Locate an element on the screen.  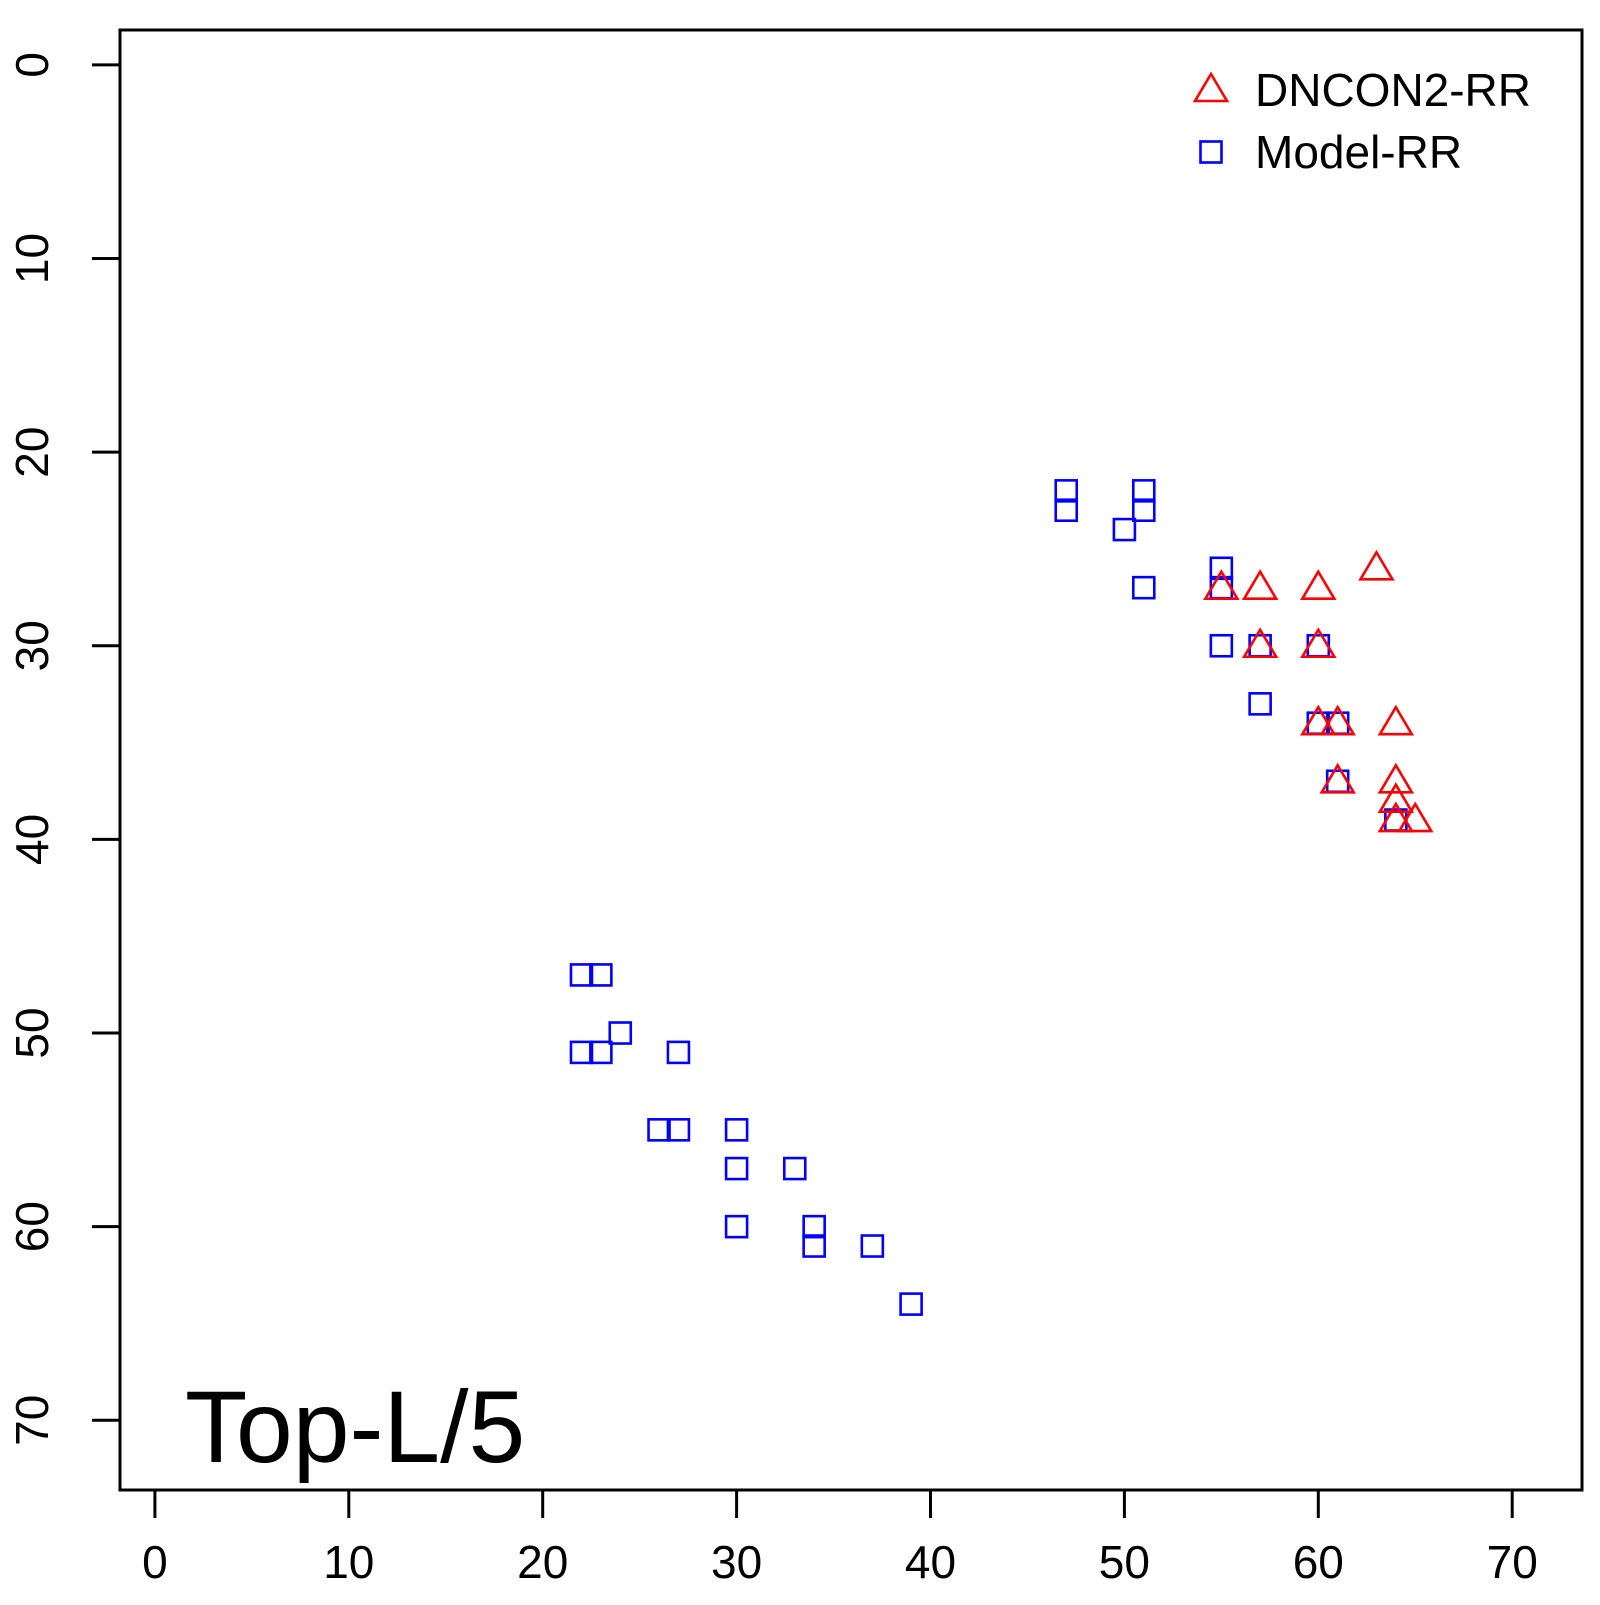
y-axis: 0 10 20 30 40 50 60 70 is located at coordinates (64, 749).